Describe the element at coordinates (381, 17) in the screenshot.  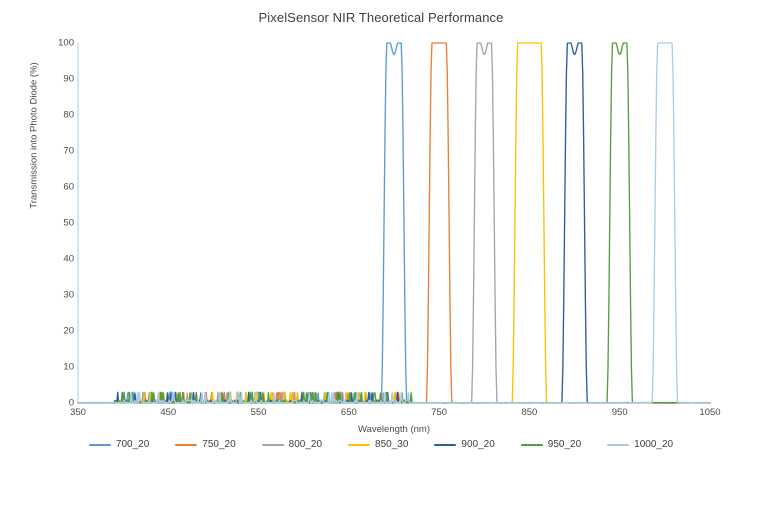
I see `chart-title: PixelSensor NIR Theoretical Performance` at that location.